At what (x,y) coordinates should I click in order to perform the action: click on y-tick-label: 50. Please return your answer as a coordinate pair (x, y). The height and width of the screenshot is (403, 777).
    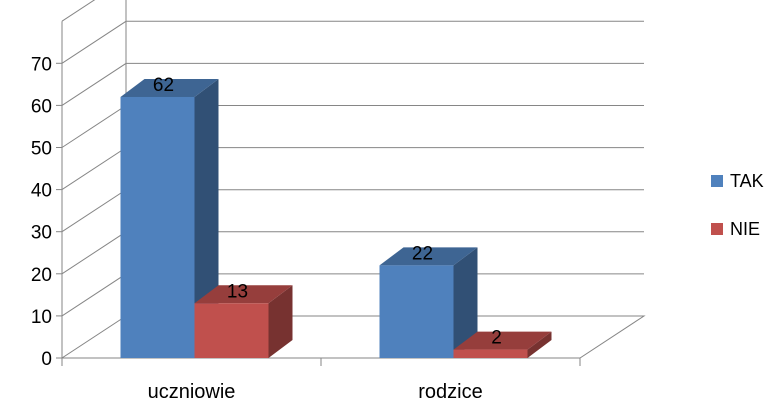
    Looking at the image, I should click on (41, 149).